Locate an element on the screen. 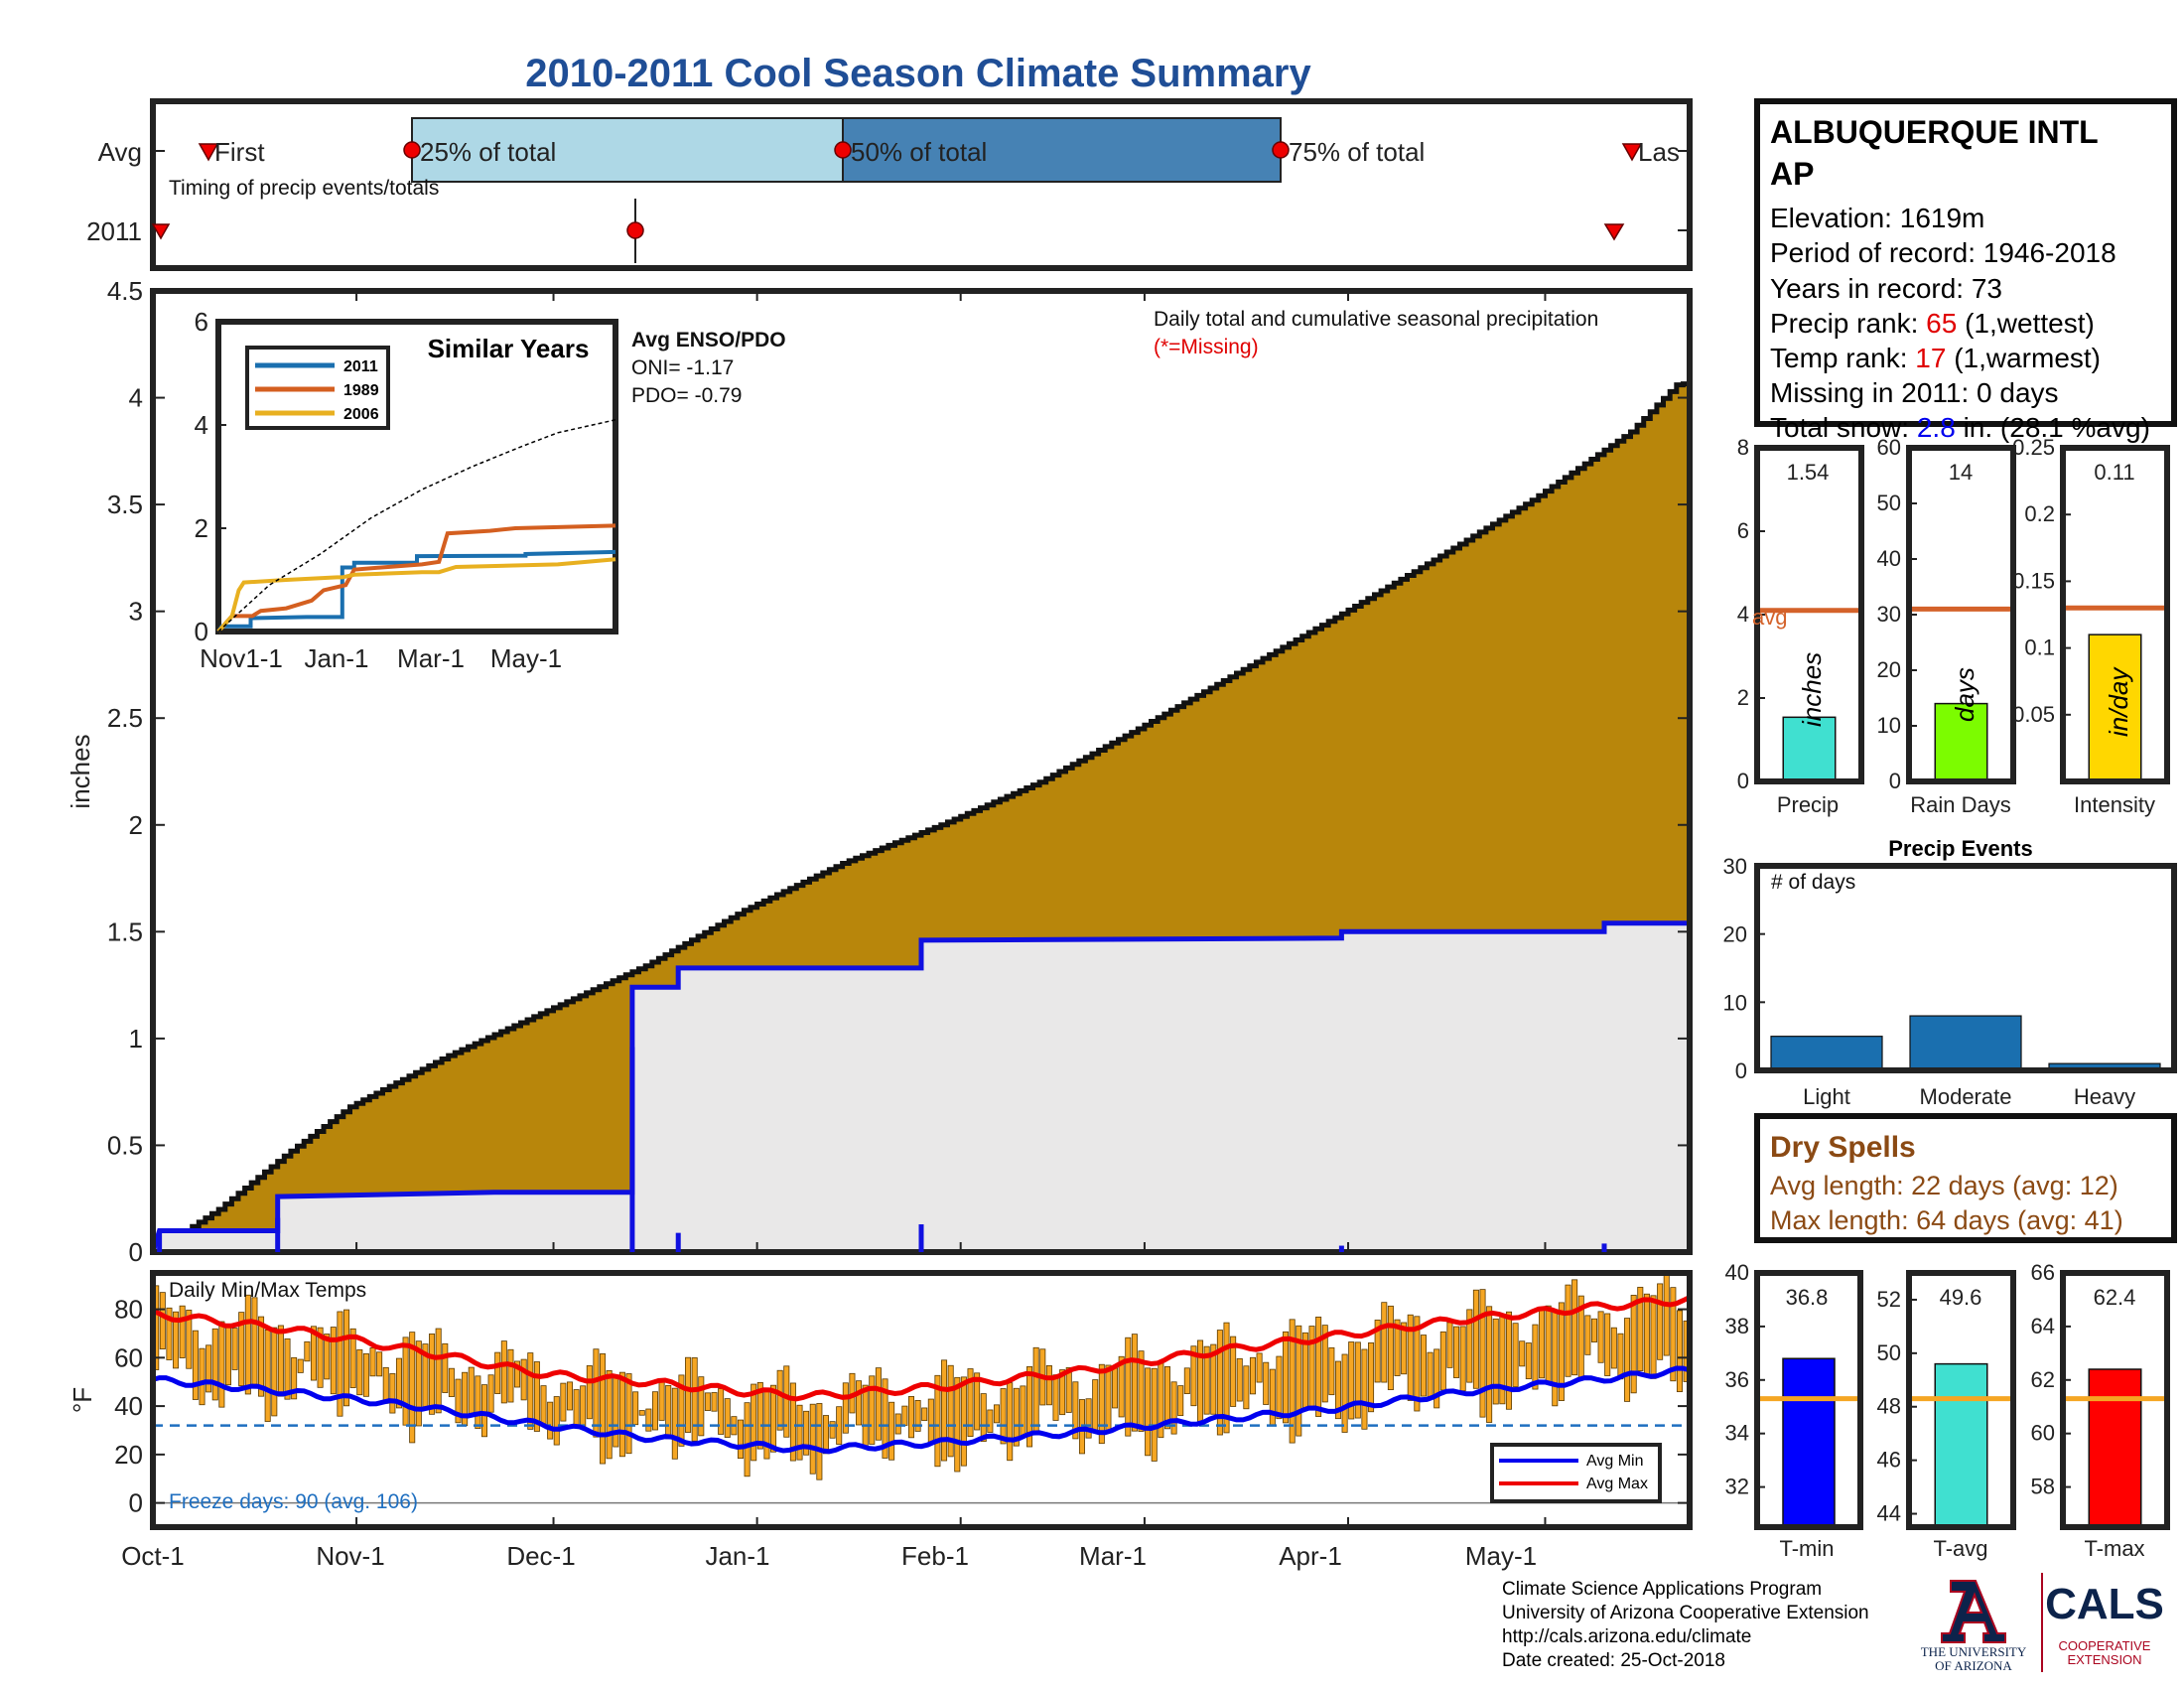 The image size is (2184, 1688). snow-label: Total snow: is located at coordinates (1843, 427).